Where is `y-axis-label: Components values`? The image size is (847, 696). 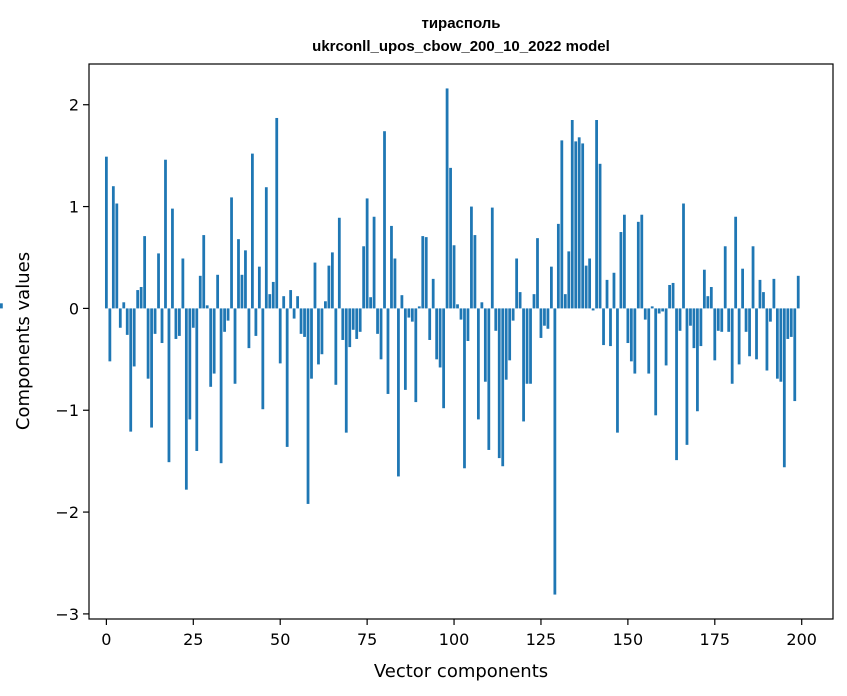
y-axis-label: Components values is located at coordinates (23, 341).